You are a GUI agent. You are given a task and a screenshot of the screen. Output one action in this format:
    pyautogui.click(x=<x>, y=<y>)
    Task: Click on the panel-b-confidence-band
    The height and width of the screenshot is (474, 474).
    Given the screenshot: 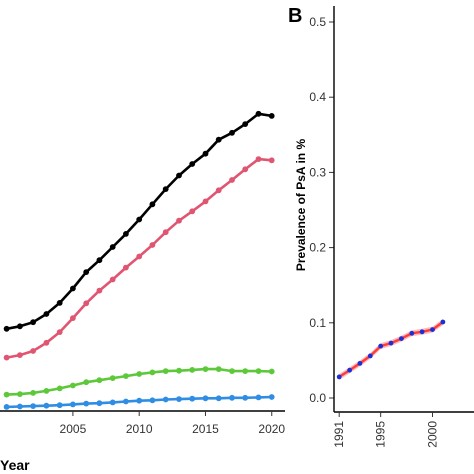 What is the action you would take?
    pyautogui.click(x=391, y=349)
    